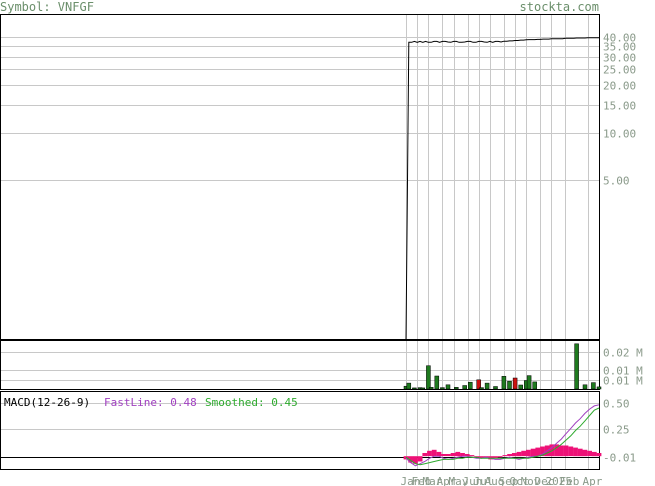 The height and width of the screenshot is (486, 655). Describe the element at coordinates (47, 7) in the screenshot. I see `symbol-label: Symbol: VNFGF` at that location.